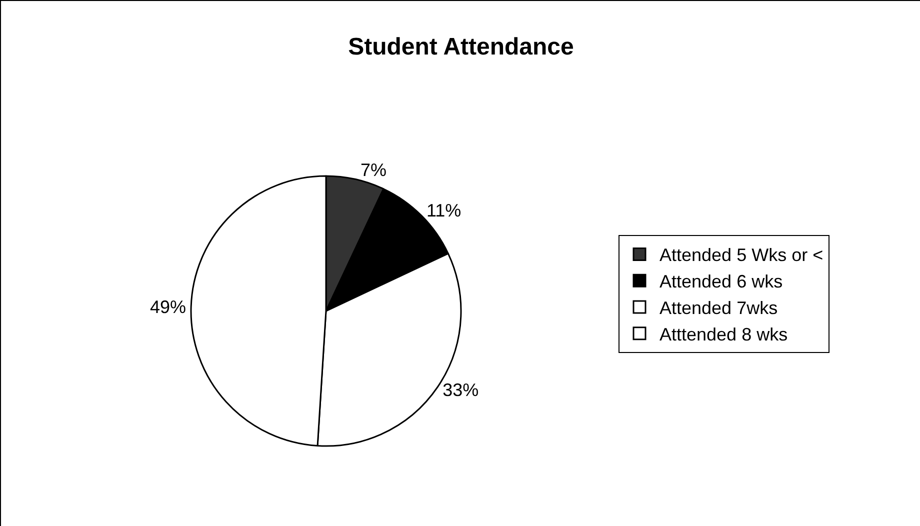 The height and width of the screenshot is (526, 920). Describe the element at coordinates (373, 170) in the screenshot. I see `data-label: 7%` at that location.